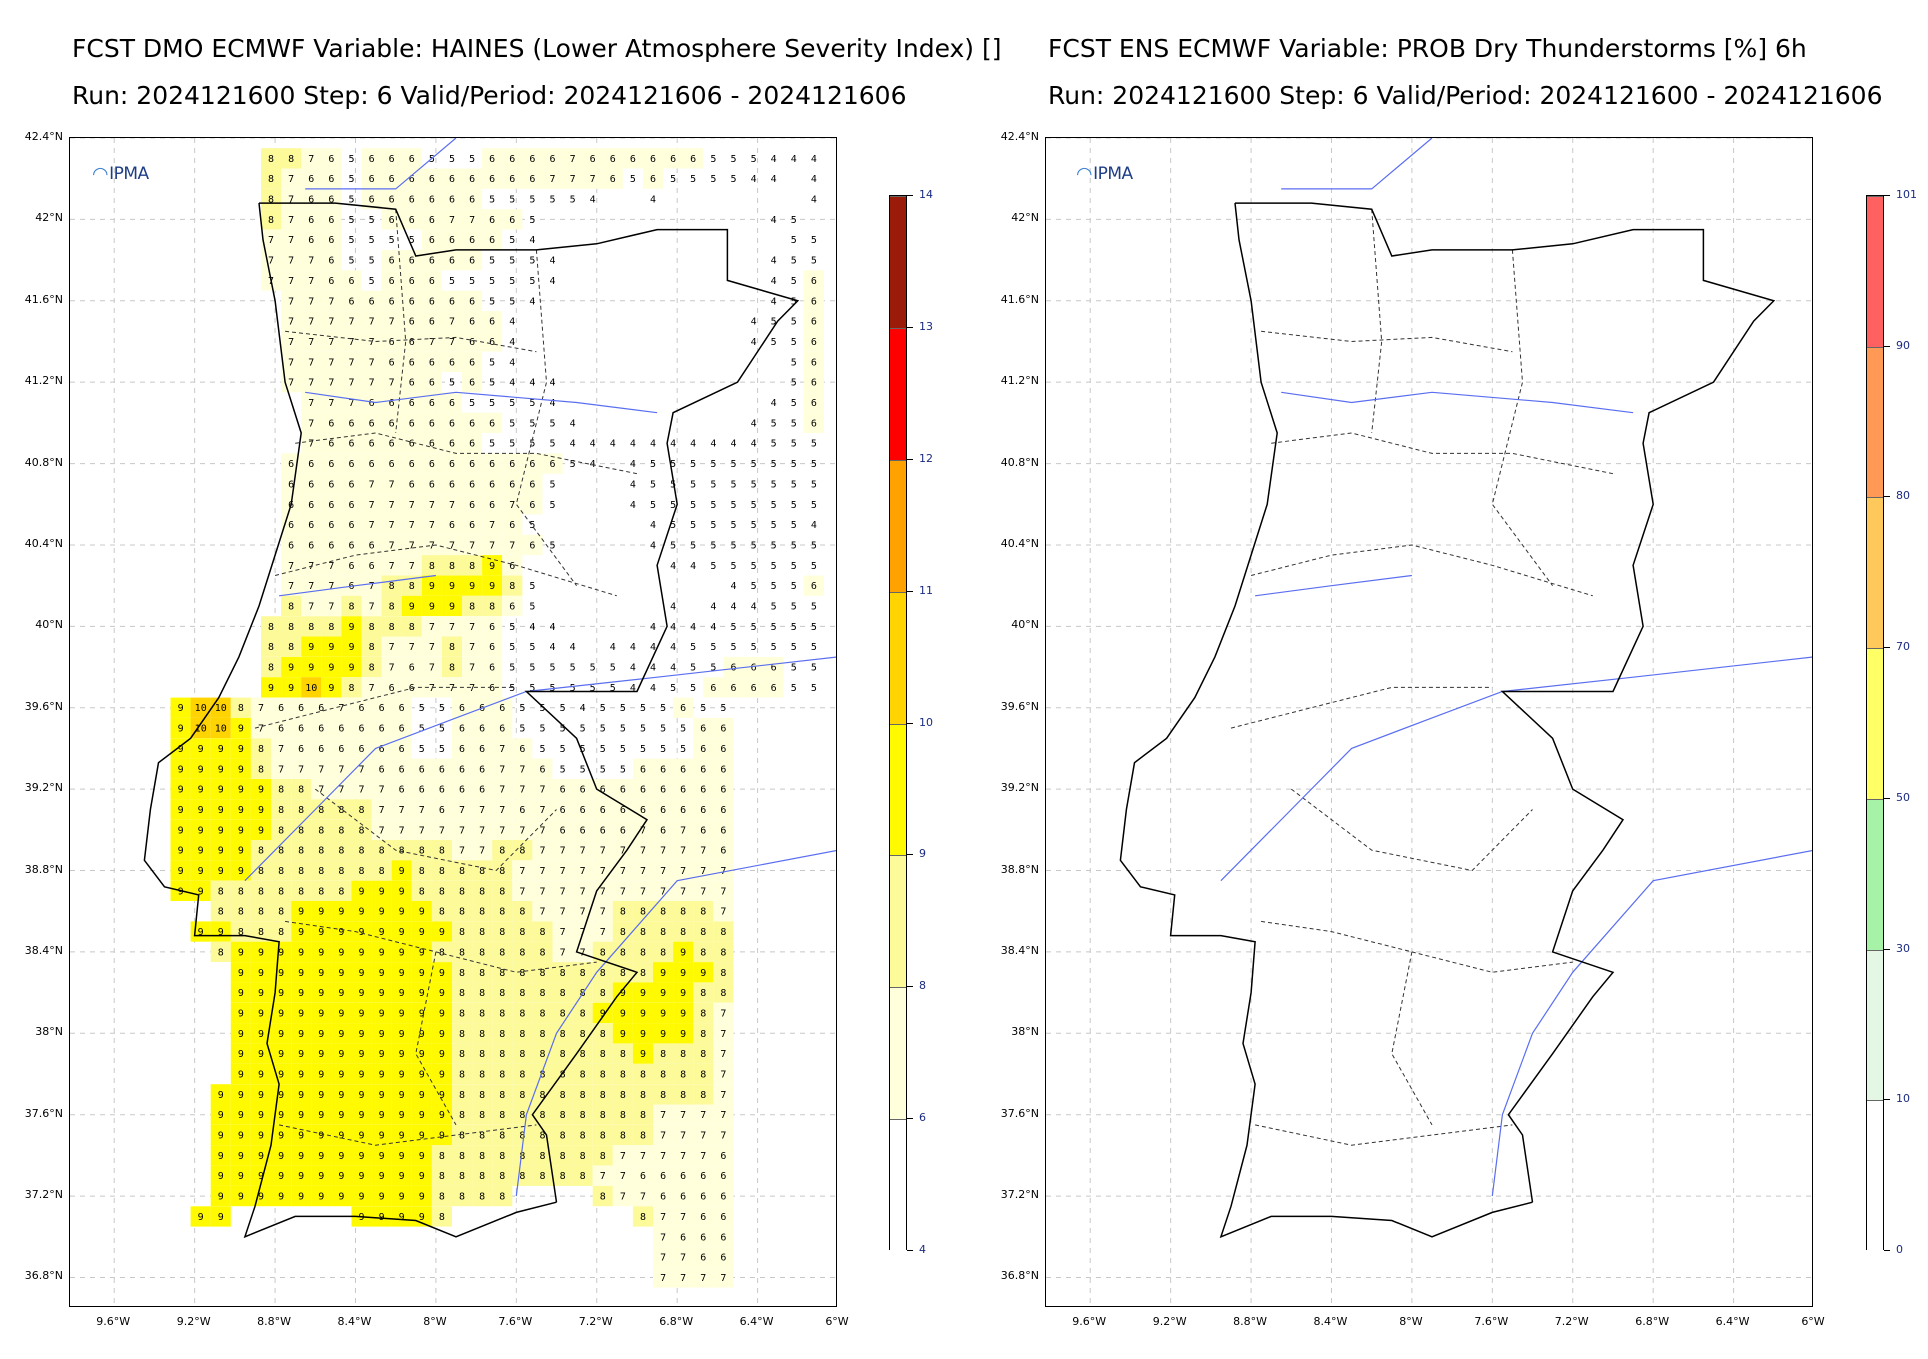 This screenshot has height=1359, width=1928. What do you see at coordinates (1875, 573) in the screenshot?
I see `colorbar-segment` at bounding box center [1875, 573].